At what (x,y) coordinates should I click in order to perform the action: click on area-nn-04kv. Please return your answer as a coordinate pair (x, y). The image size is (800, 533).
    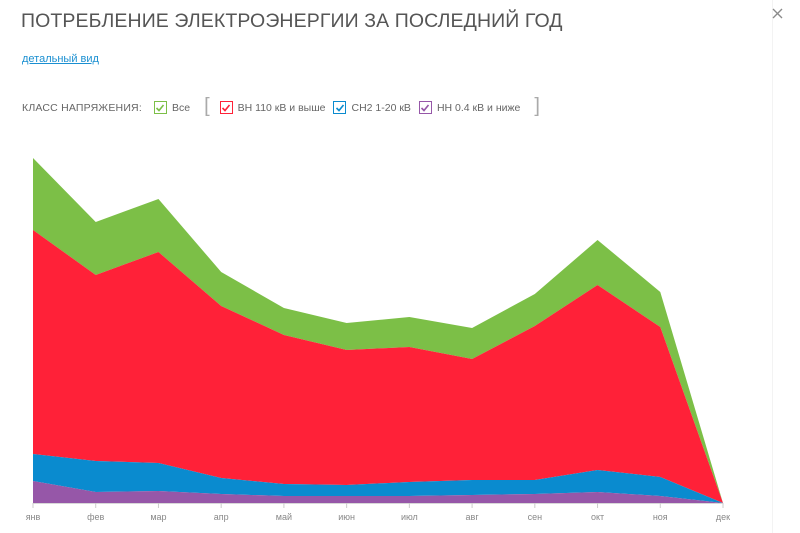
    Looking at the image, I should click on (378, 492).